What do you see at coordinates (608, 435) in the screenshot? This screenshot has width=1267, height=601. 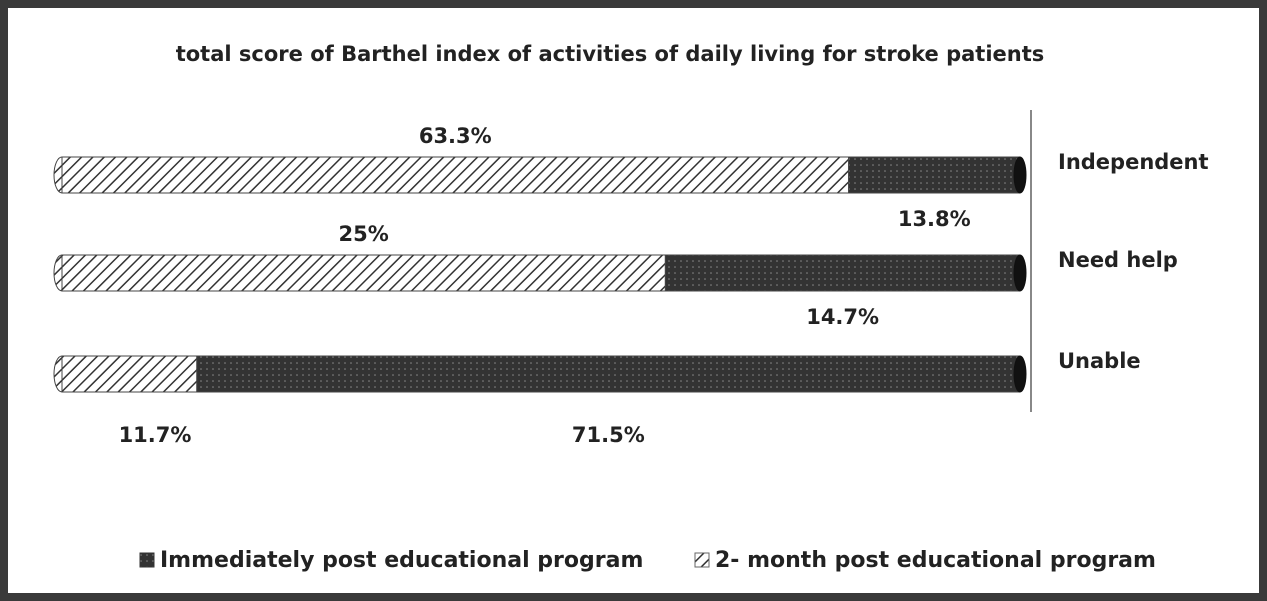 I see `data-label: 71.5%` at bounding box center [608, 435].